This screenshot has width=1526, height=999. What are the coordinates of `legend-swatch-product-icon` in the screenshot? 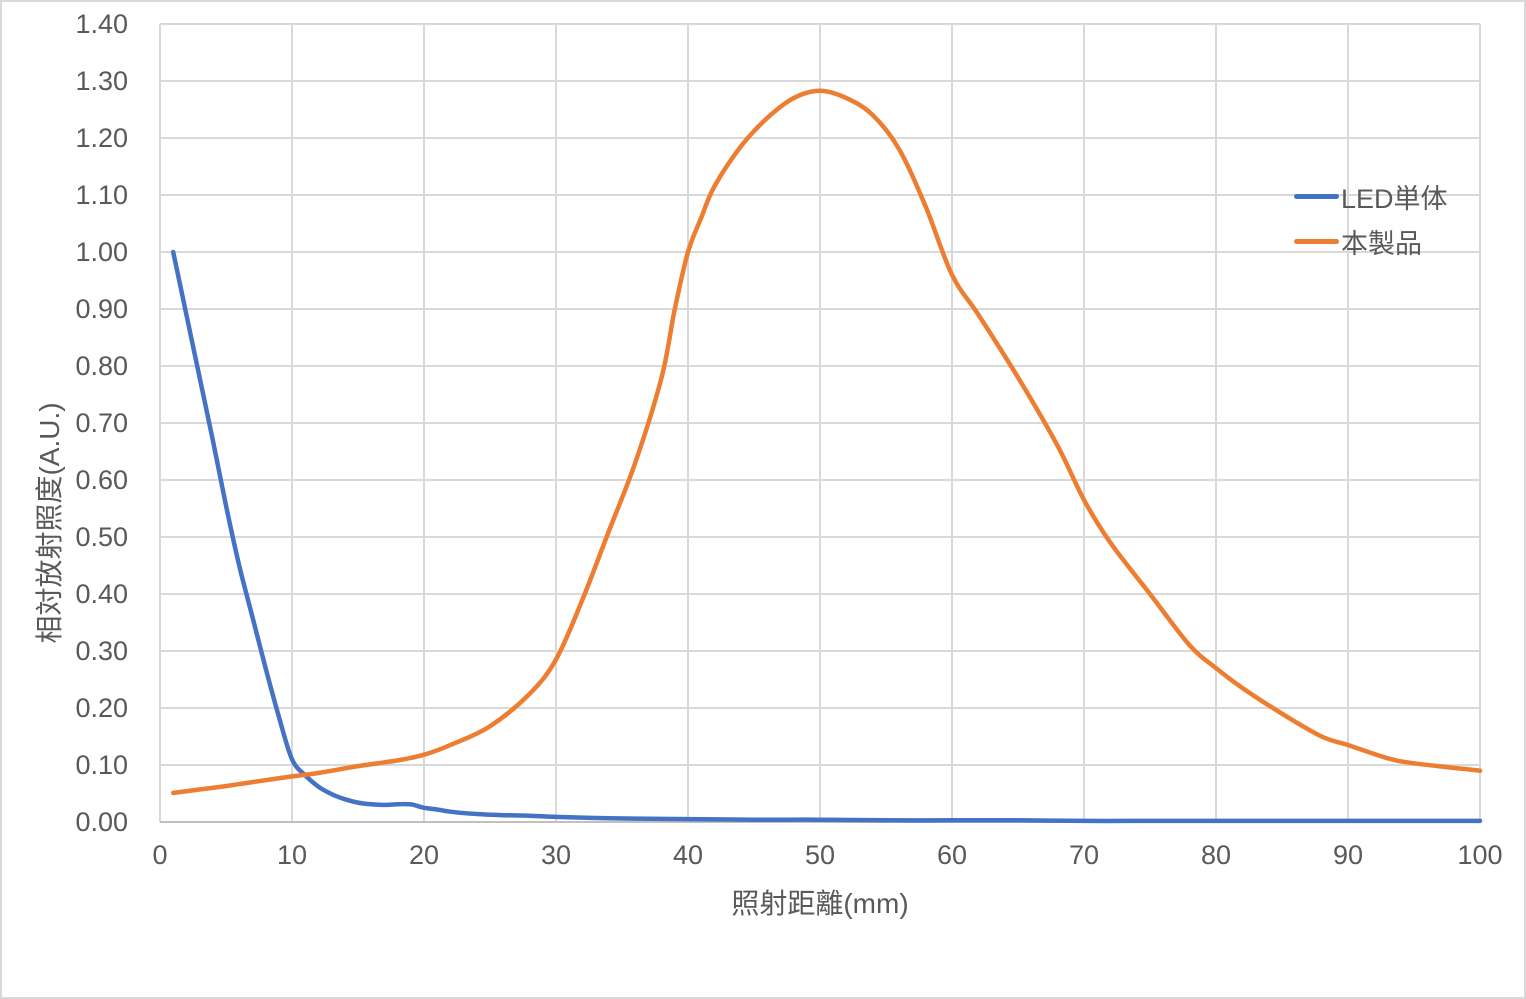 It's located at (1316, 241).